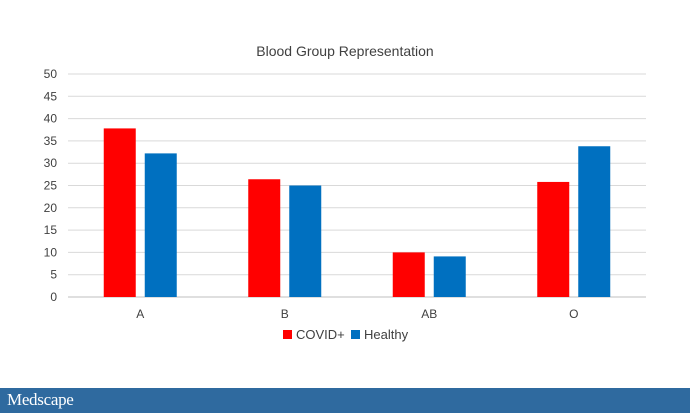 The height and width of the screenshot is (413, 690). Describe the element at coordinates (160, 225) in the screenshot. I see `bar-healthy-a` at that location.